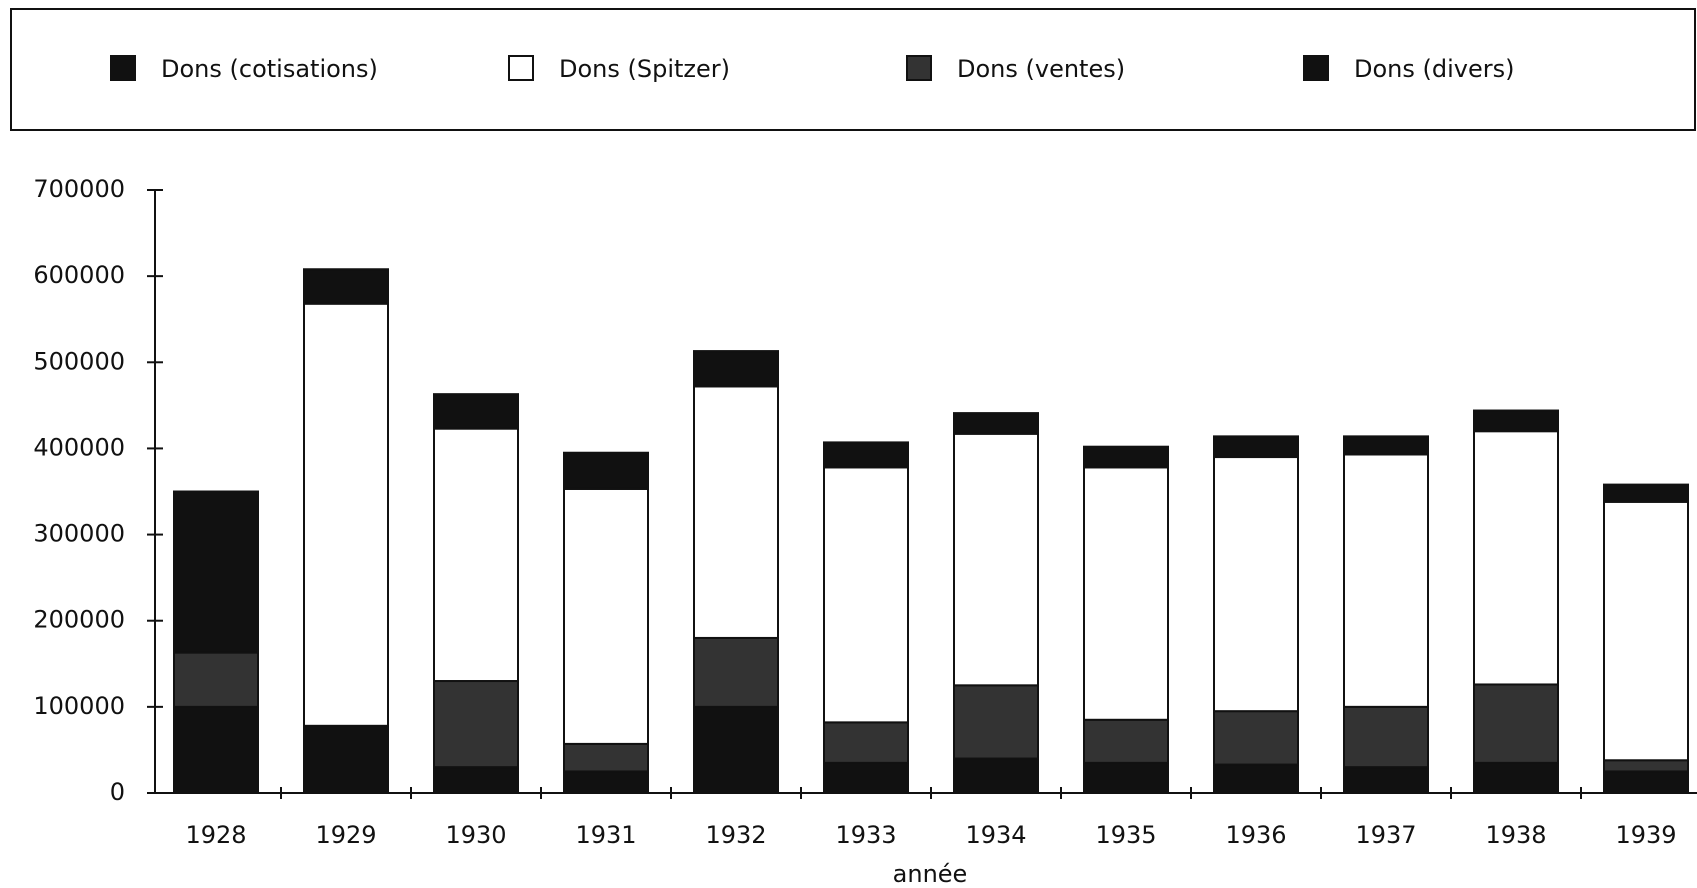 This screenshot has height=888, width=1697. What do you see at coordinates (1515, 835) in the screenshot?
I see `x-tick-label: 1938` at bounding box center [1515, 835].